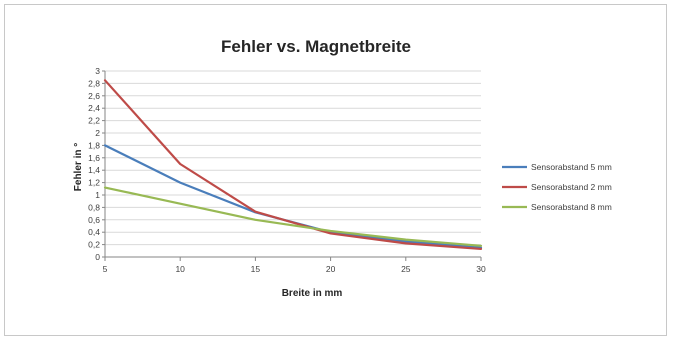  Describe the element at coordinates (94, 170) in the screenshot. I see `y-tick-label: 1,4` at that location.